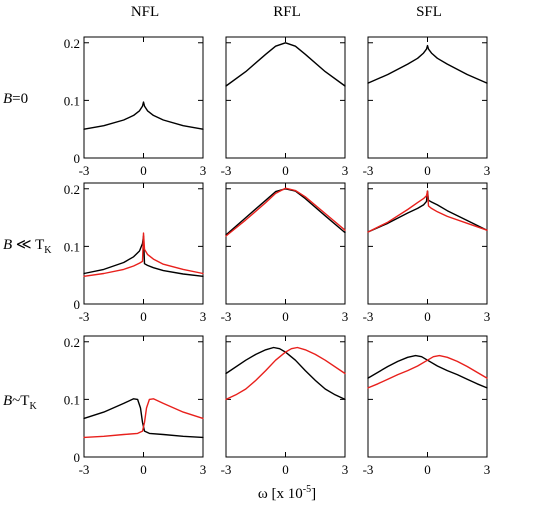 The height and width of the screenshot is (507, 545). I want to click on panel-b-much-less-tk-sfl-xtick-label: -3, so click(368, 316).